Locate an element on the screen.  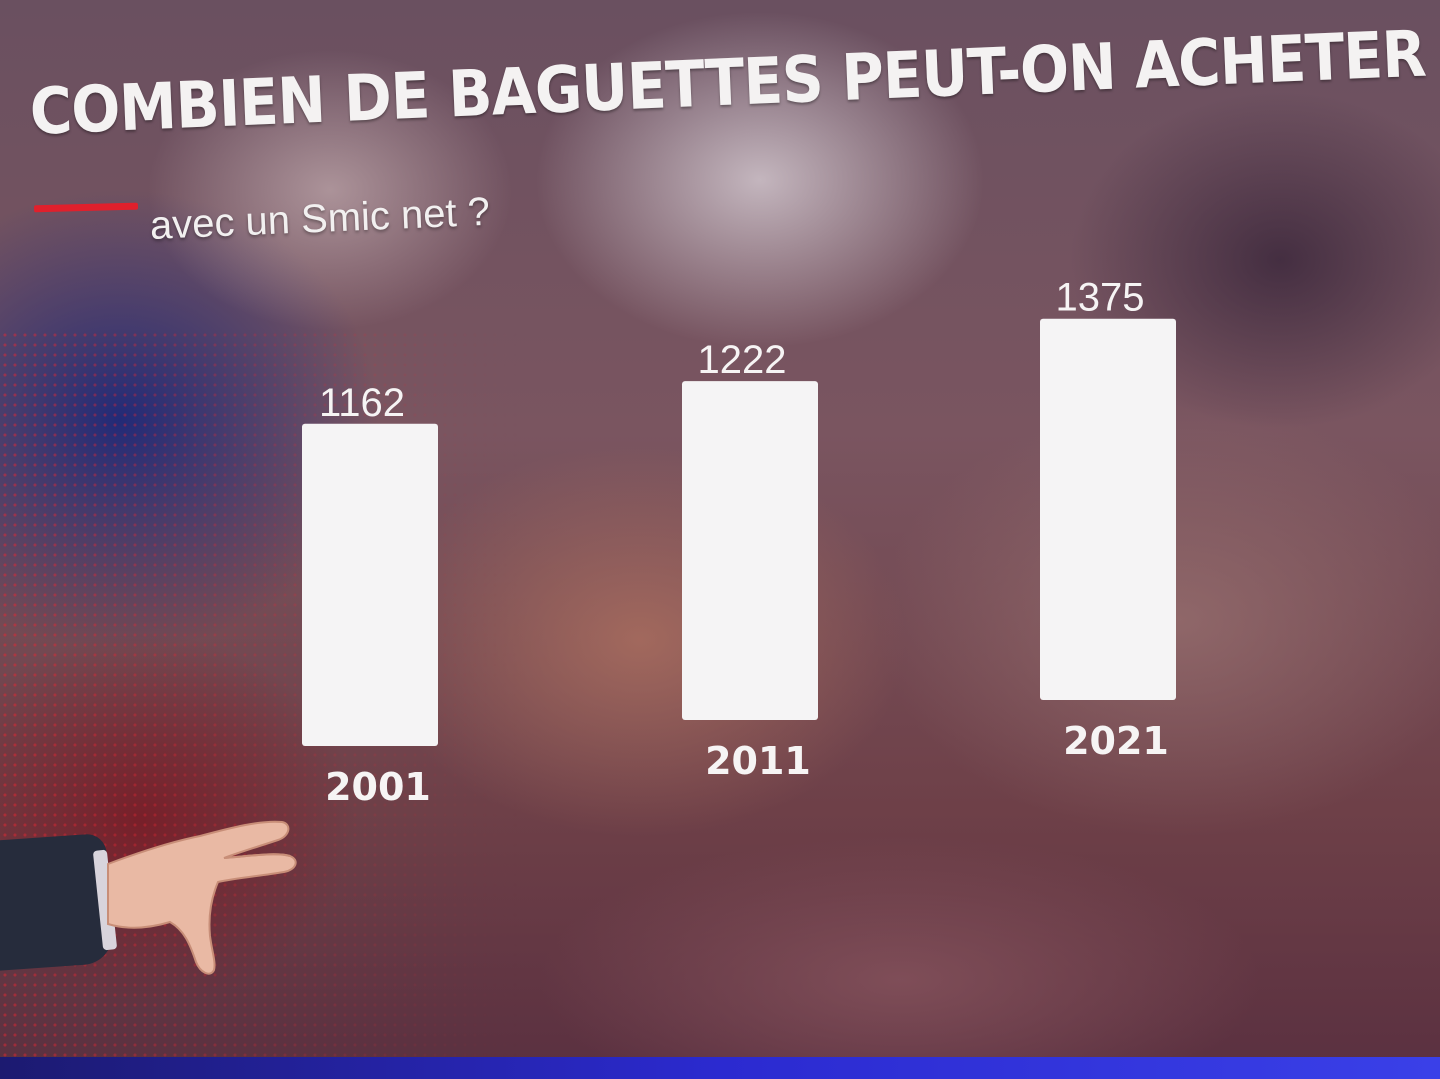
category-label-2011: 2011 is located at coordinates (758, 761).